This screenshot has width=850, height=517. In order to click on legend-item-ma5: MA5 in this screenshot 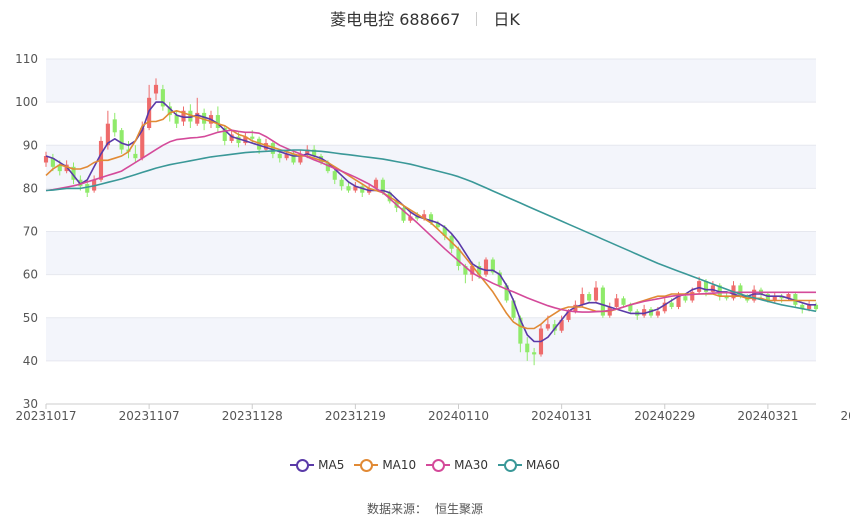, I will do `click(317, 465)`.